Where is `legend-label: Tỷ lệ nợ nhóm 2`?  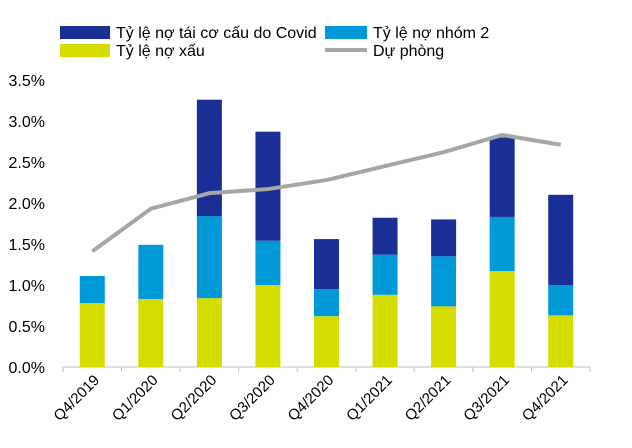 legend-label: Tỷ lệ nợ nhóm 2 is located at coordinates (431, 33).